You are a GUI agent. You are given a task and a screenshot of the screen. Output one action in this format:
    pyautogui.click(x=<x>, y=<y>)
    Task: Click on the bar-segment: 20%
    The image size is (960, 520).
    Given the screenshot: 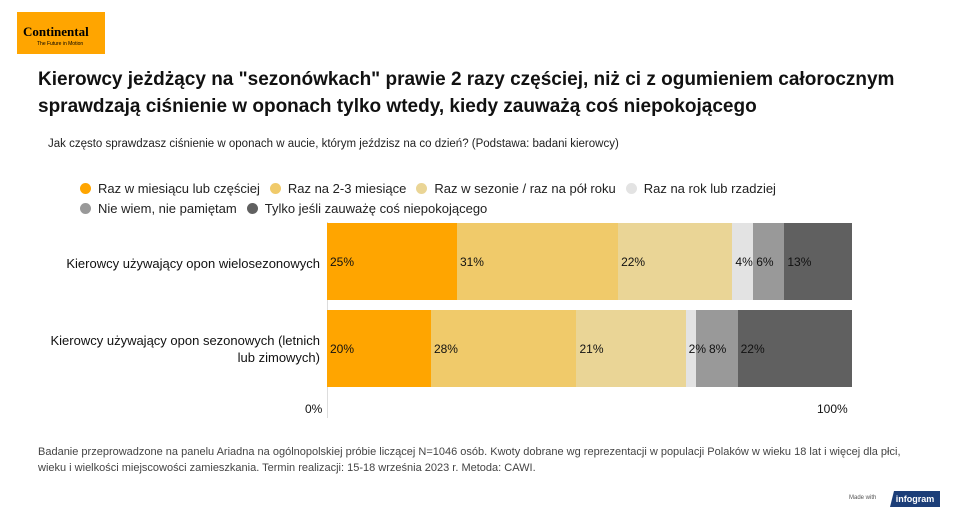 What is the action you would take?
    pyautogui.click(x=379, y=348)
    